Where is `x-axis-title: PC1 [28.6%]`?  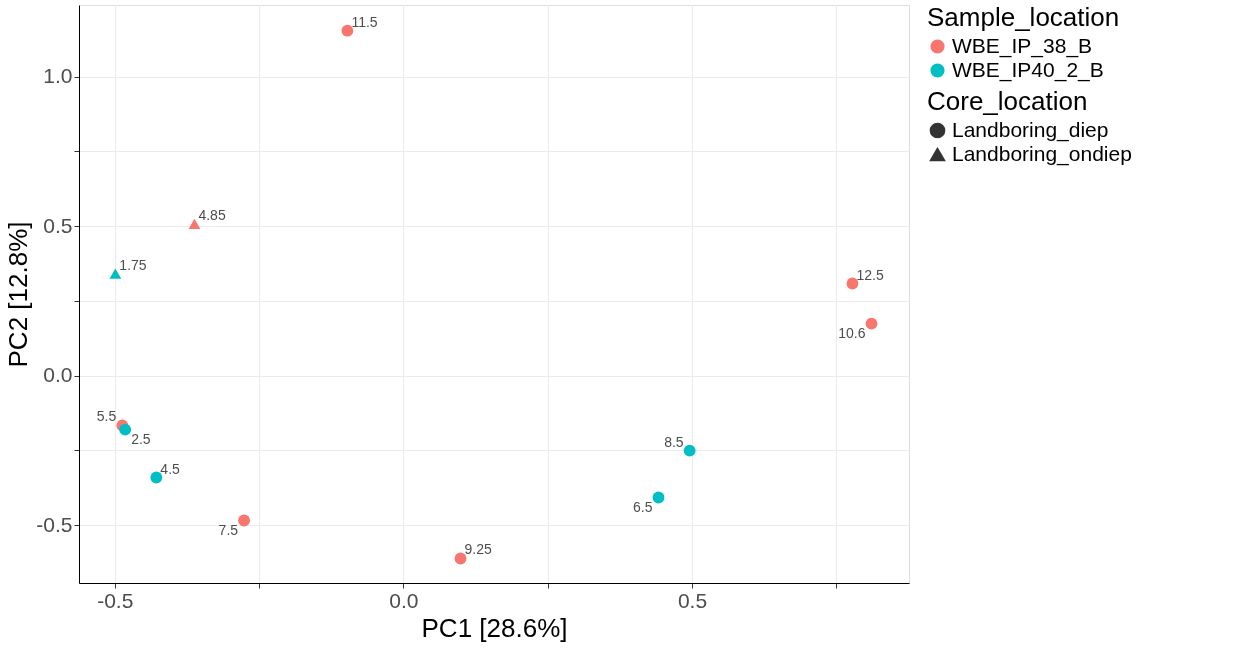
x-axis-title: PC1 [28.6%] is located at coordinates (494, 627).